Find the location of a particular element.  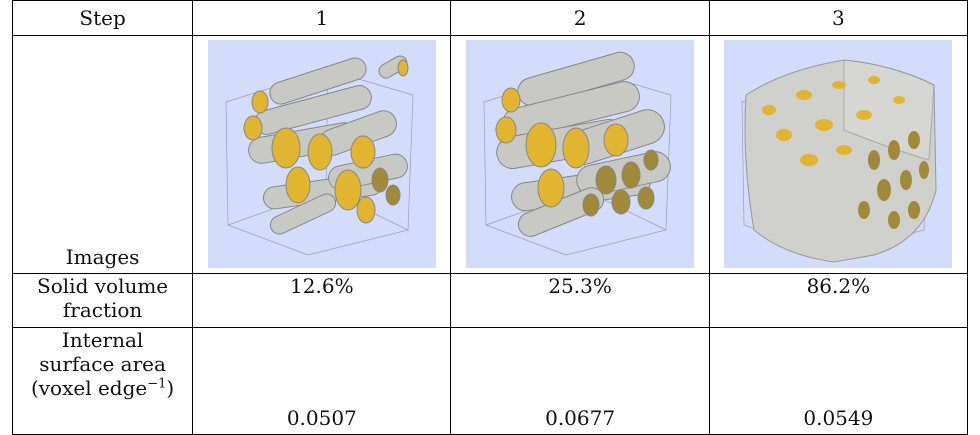

solid-volume-value-1: 12.6% is located at coordinates (322, 300).